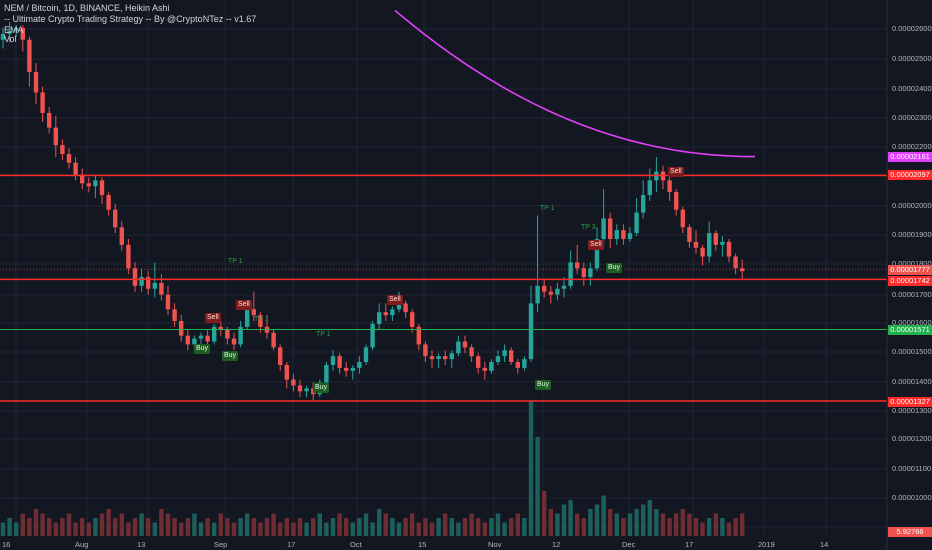  What do you see at coordinates (910, 157) in the screenshot?
I see `ema-price-tag: 0.00002161` at bounding box center [910, 157].